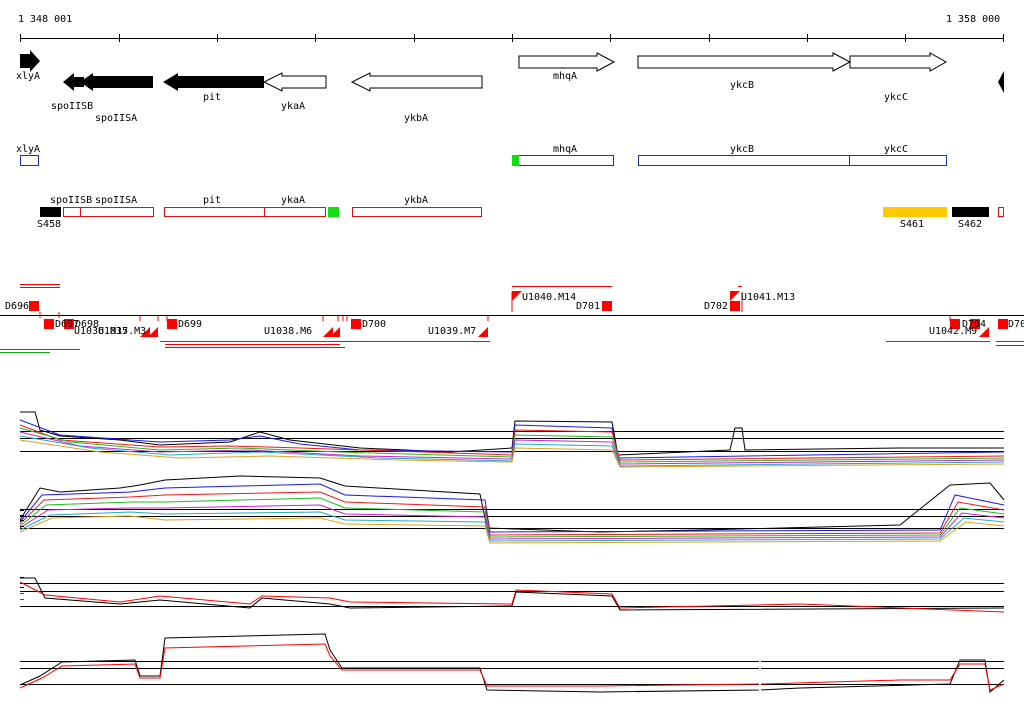  Describe the element at coordinates (71, 200) in the screenshot. I see `protein-label-spoIISB: spoIISB` at that location.